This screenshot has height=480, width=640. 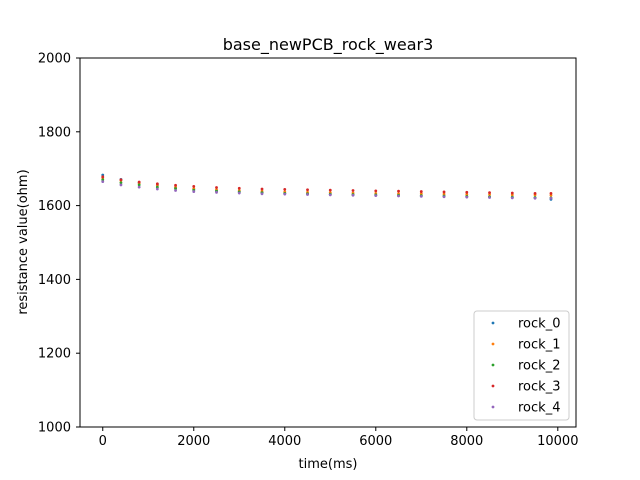 What do you see at coordinates (539, 387) in the screenshot?
I see `legend-label: rock_3` at bounding box center [539, 387].